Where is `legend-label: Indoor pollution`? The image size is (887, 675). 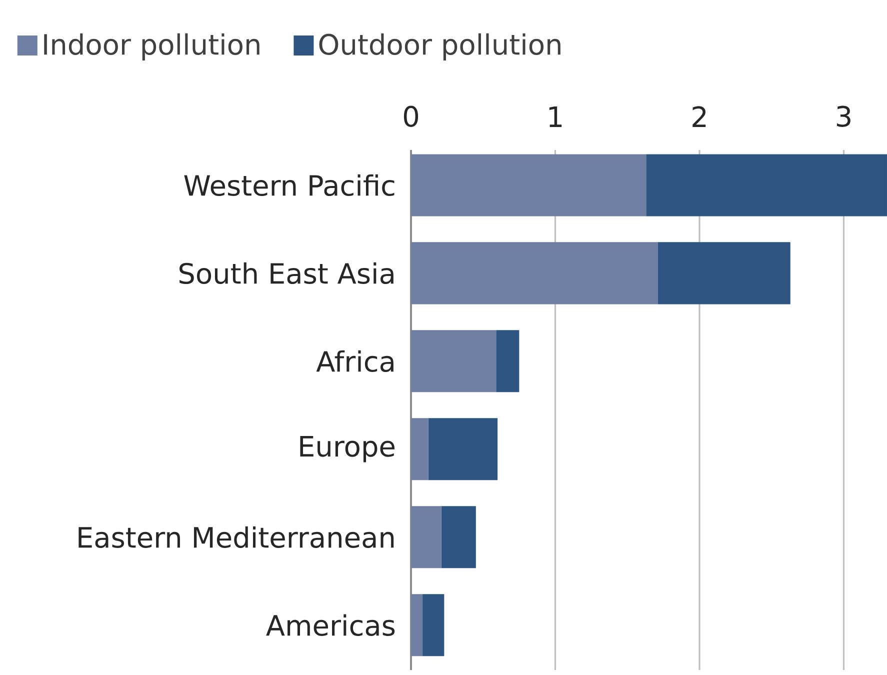
legend-label: Indoor pollution is located at coordinates (152, 46).